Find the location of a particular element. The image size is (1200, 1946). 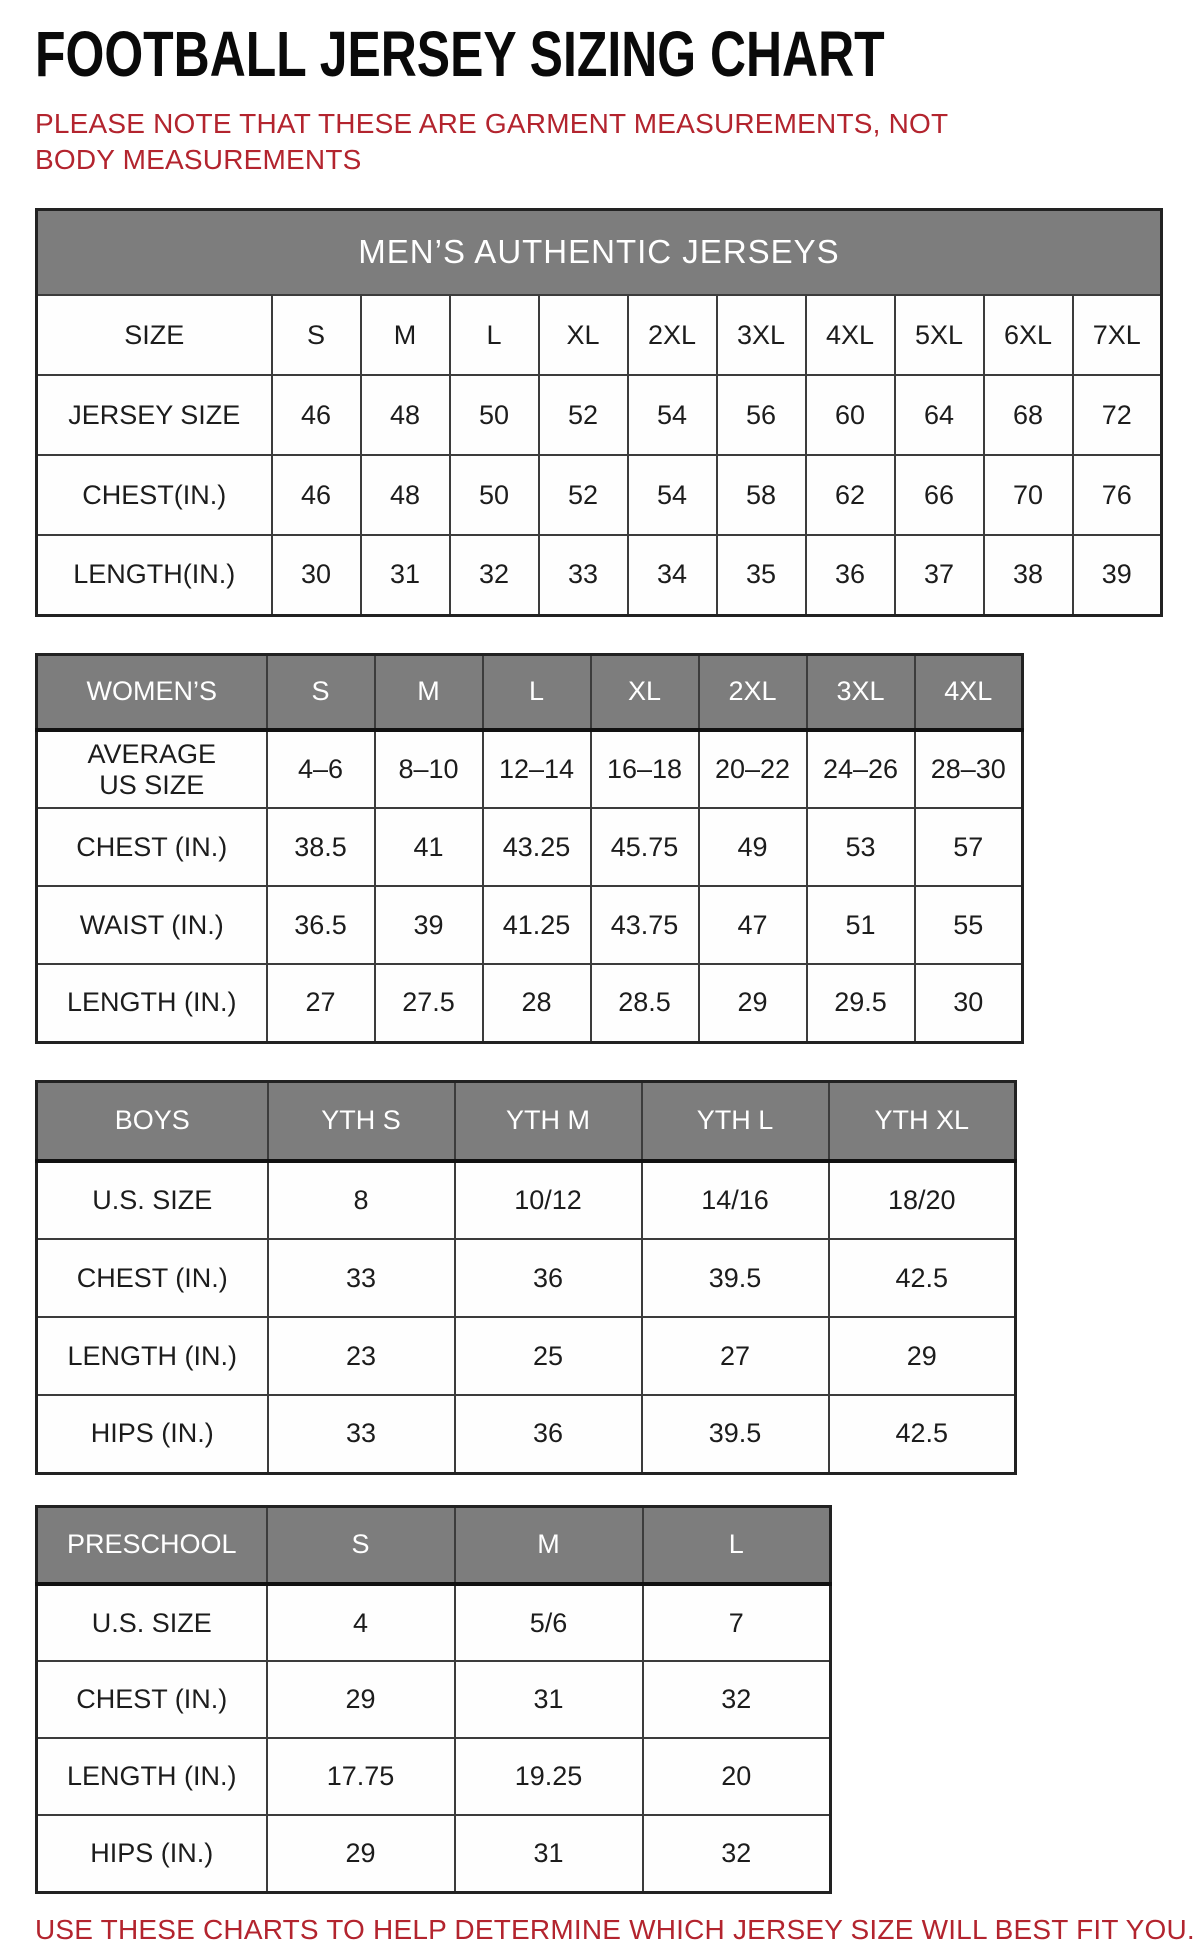

table-cell: 38.5 is located at coordinates (320, 847).